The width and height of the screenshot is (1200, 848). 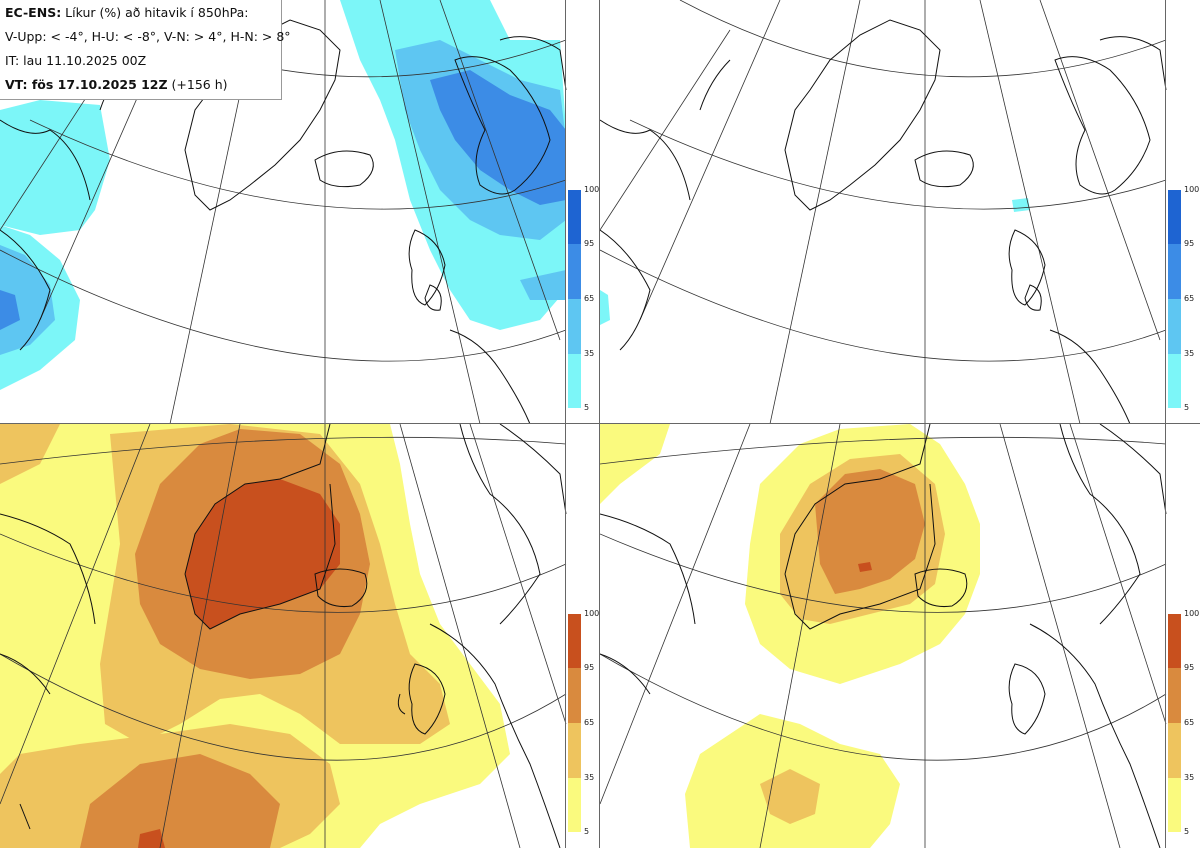 What do you see at coordinates (790, 796) in the screenshot?
I see `prob-area-mid-south` at bounding box center [790, 796].